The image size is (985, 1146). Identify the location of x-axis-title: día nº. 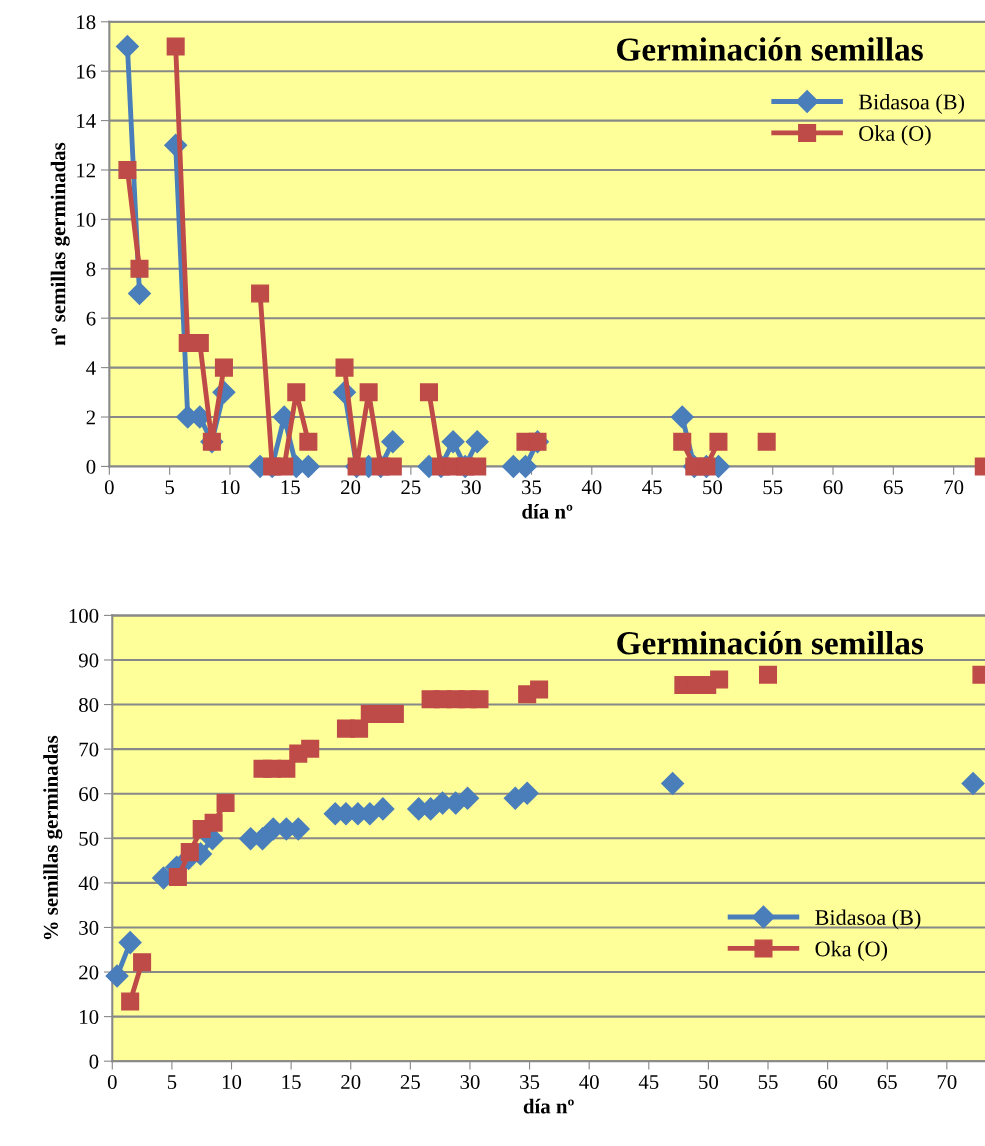
(548, 1106).